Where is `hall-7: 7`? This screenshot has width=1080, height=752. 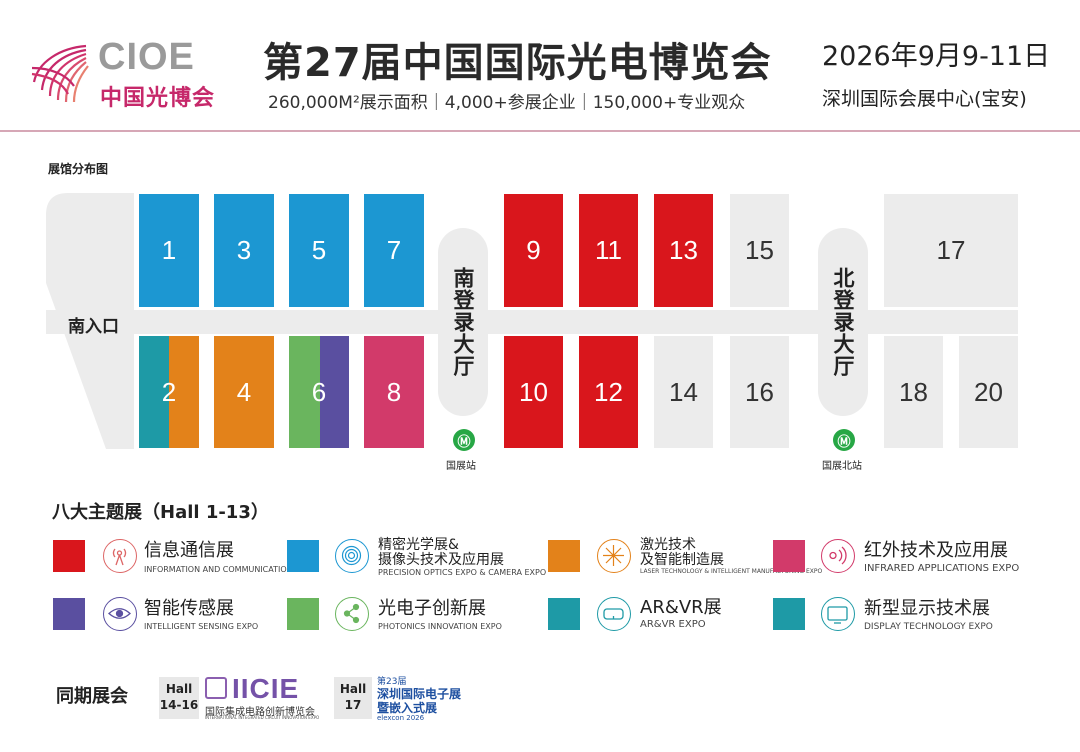
hall-7: 7 is located at coordinates (394, 250).